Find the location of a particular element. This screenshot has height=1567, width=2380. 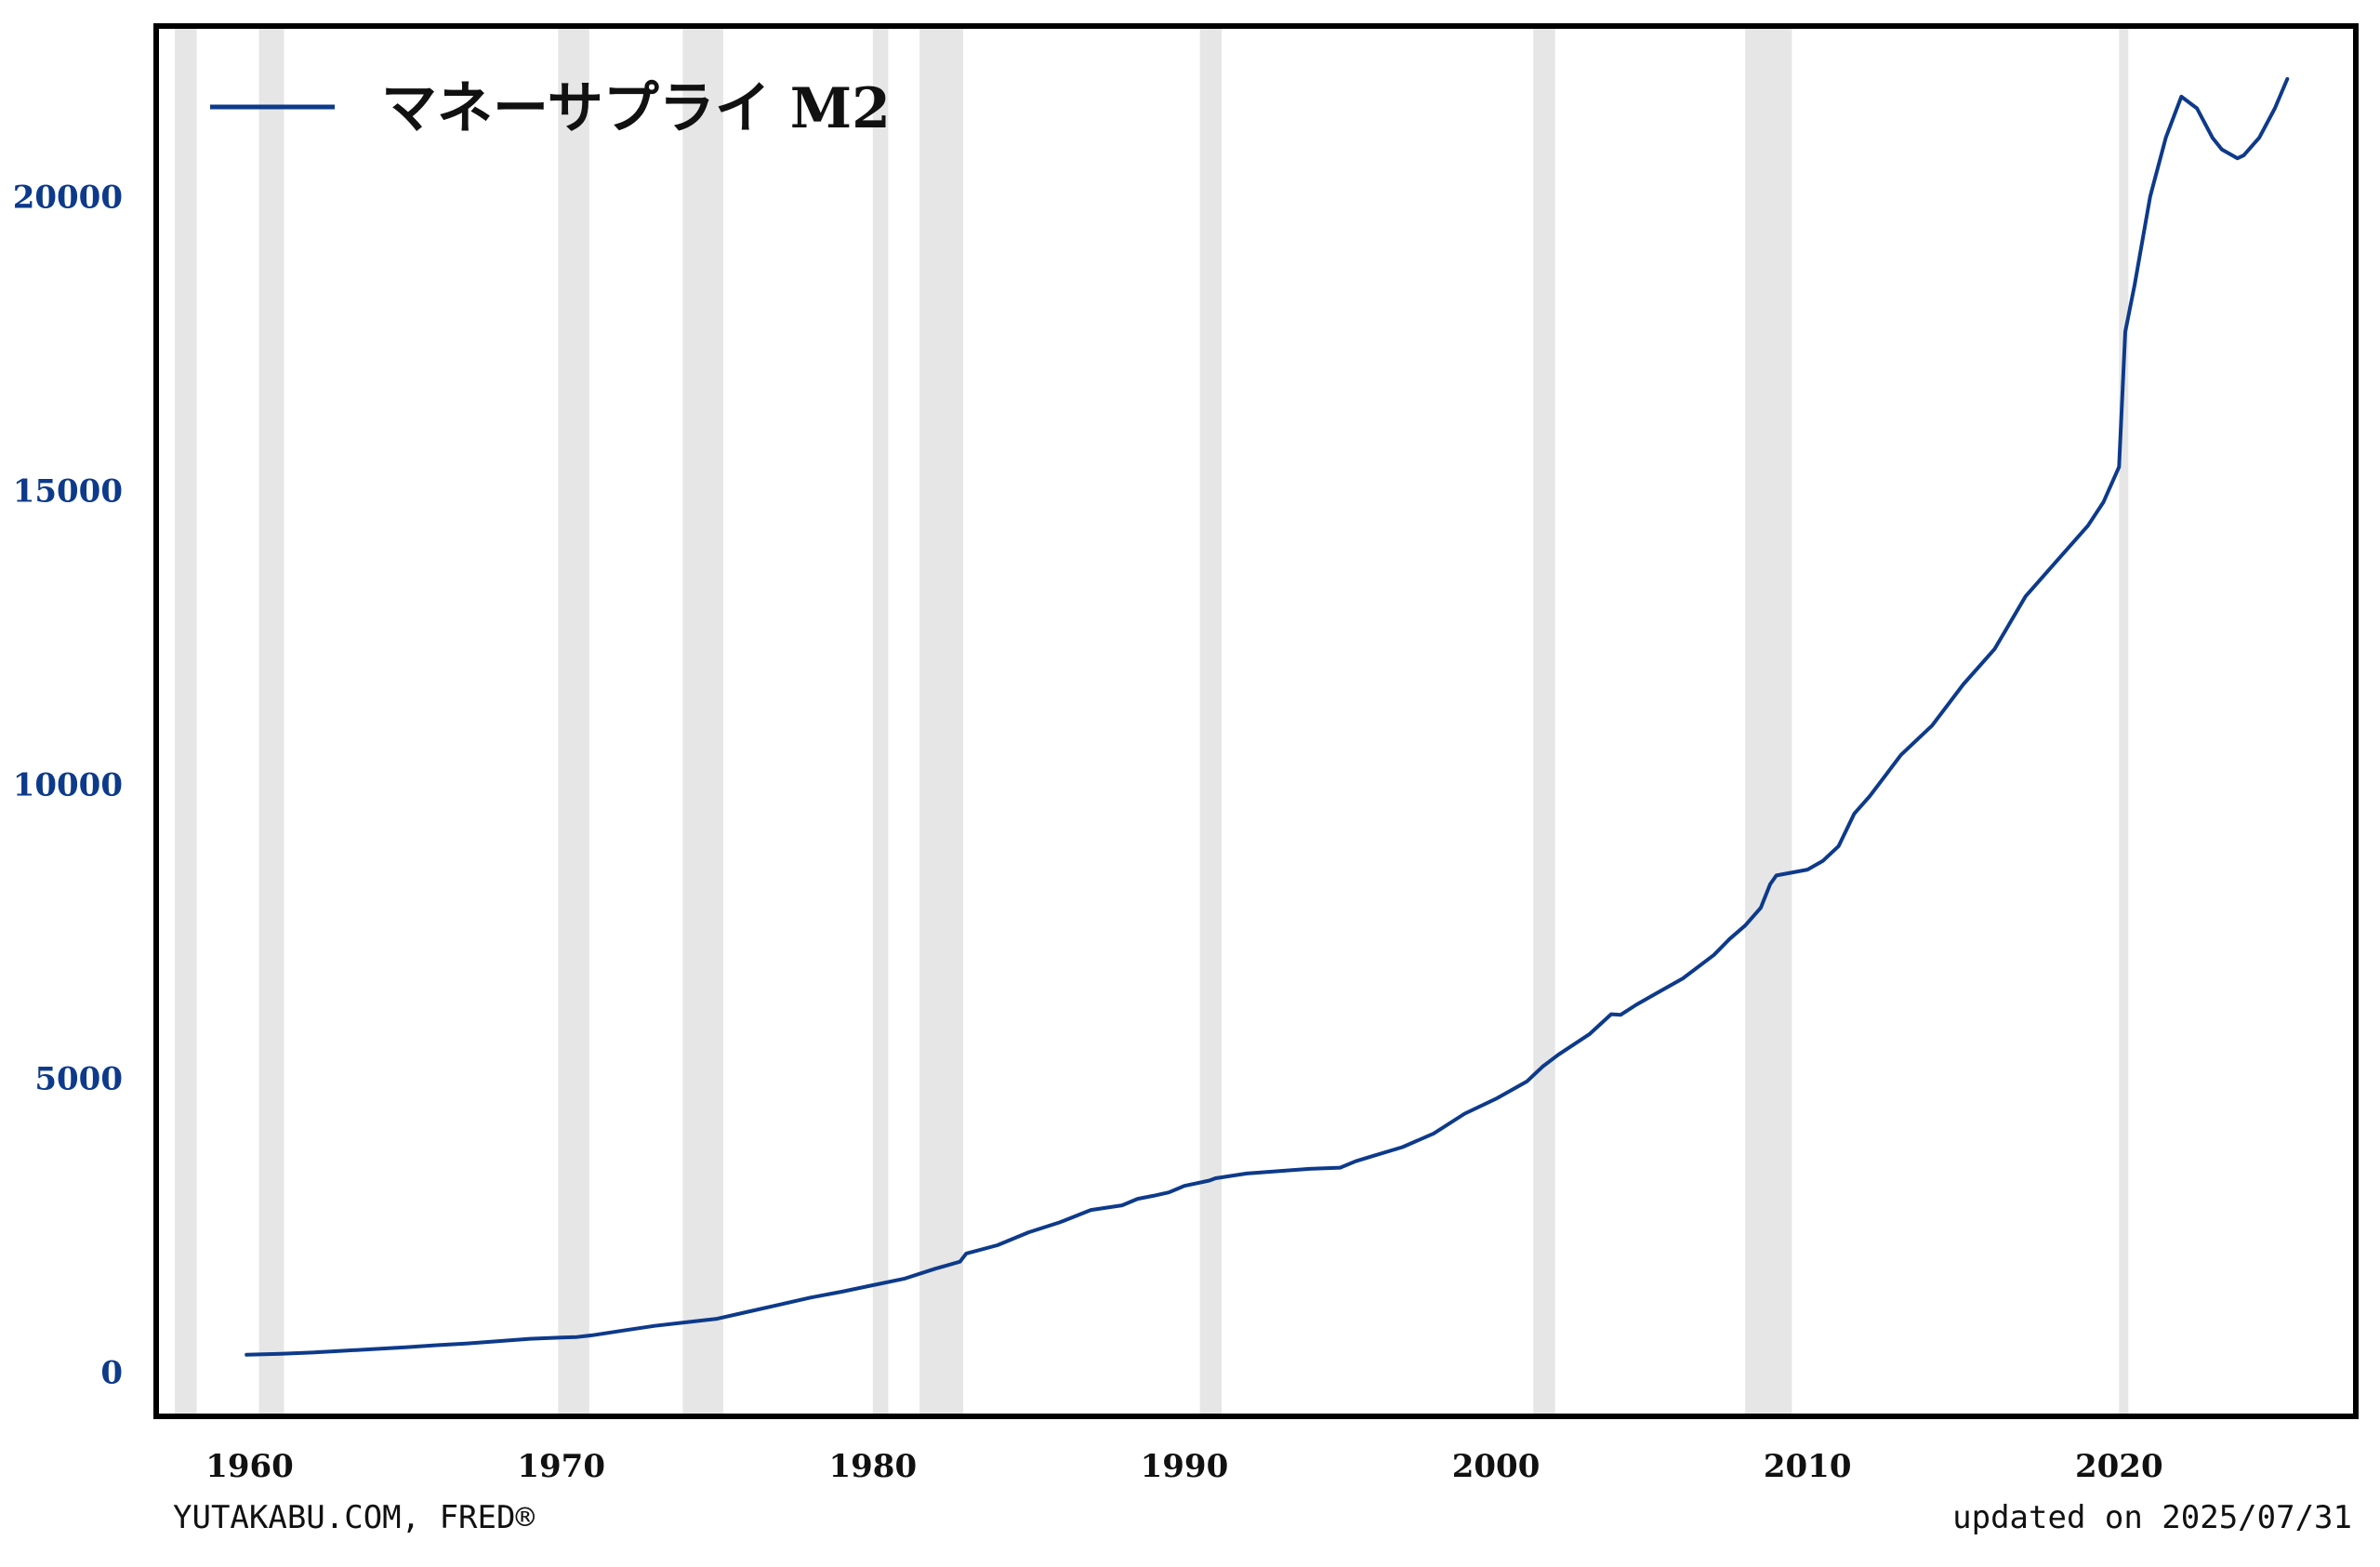

updated-note: updated on 2025/07/31 is located at coordinates (2152, 1517).